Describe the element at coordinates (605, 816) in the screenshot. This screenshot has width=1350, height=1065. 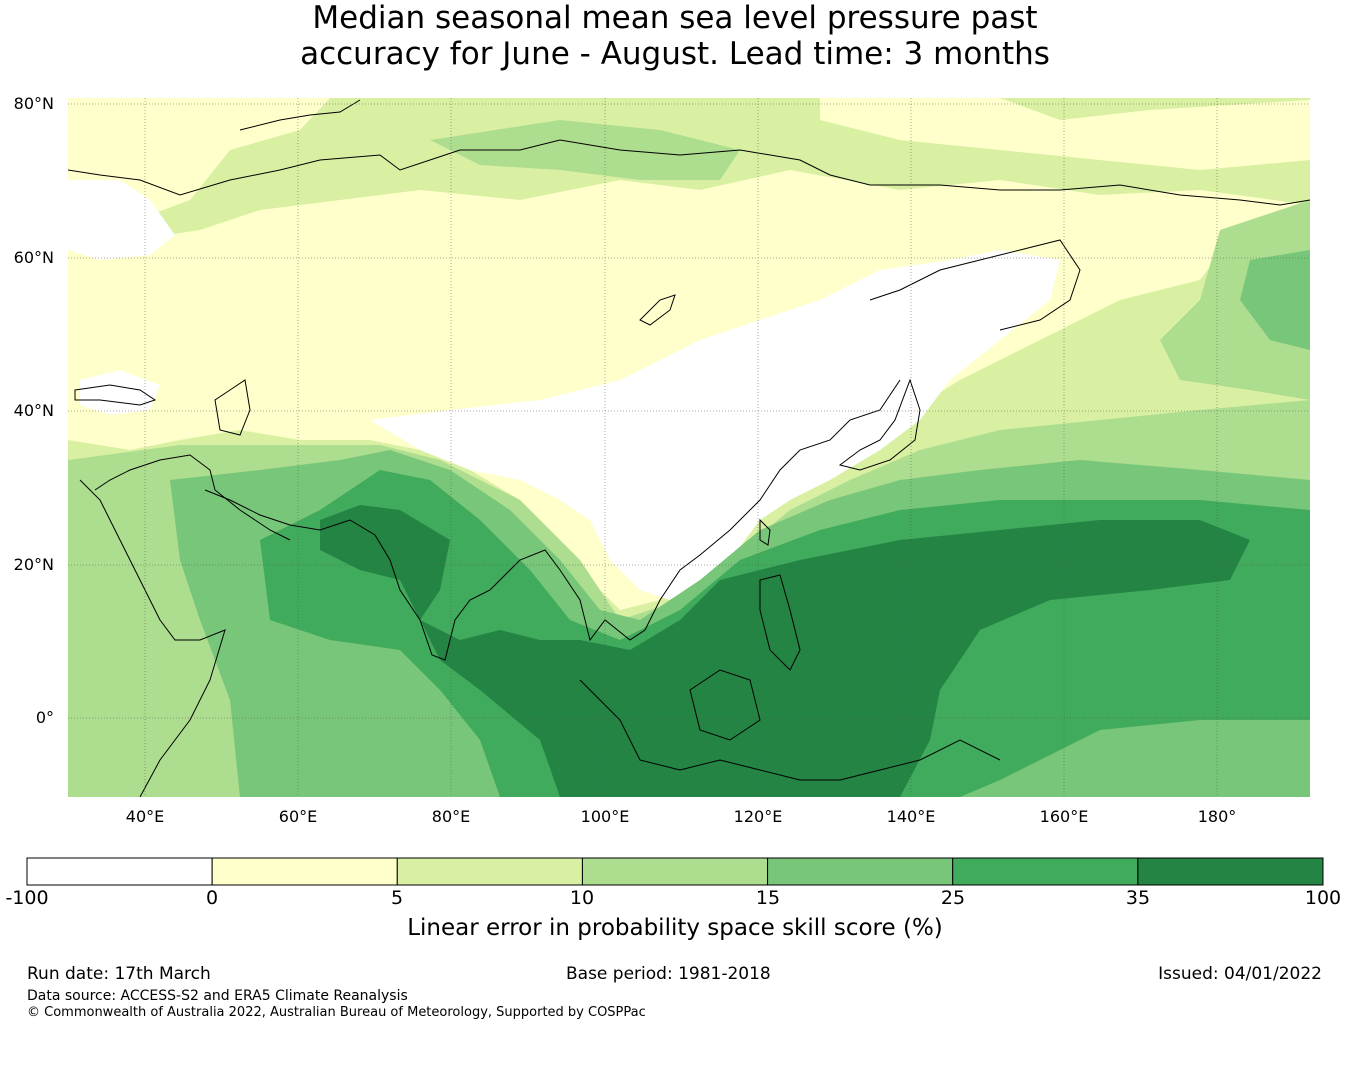
I see `lon-label-100e: 100°E` at that location.